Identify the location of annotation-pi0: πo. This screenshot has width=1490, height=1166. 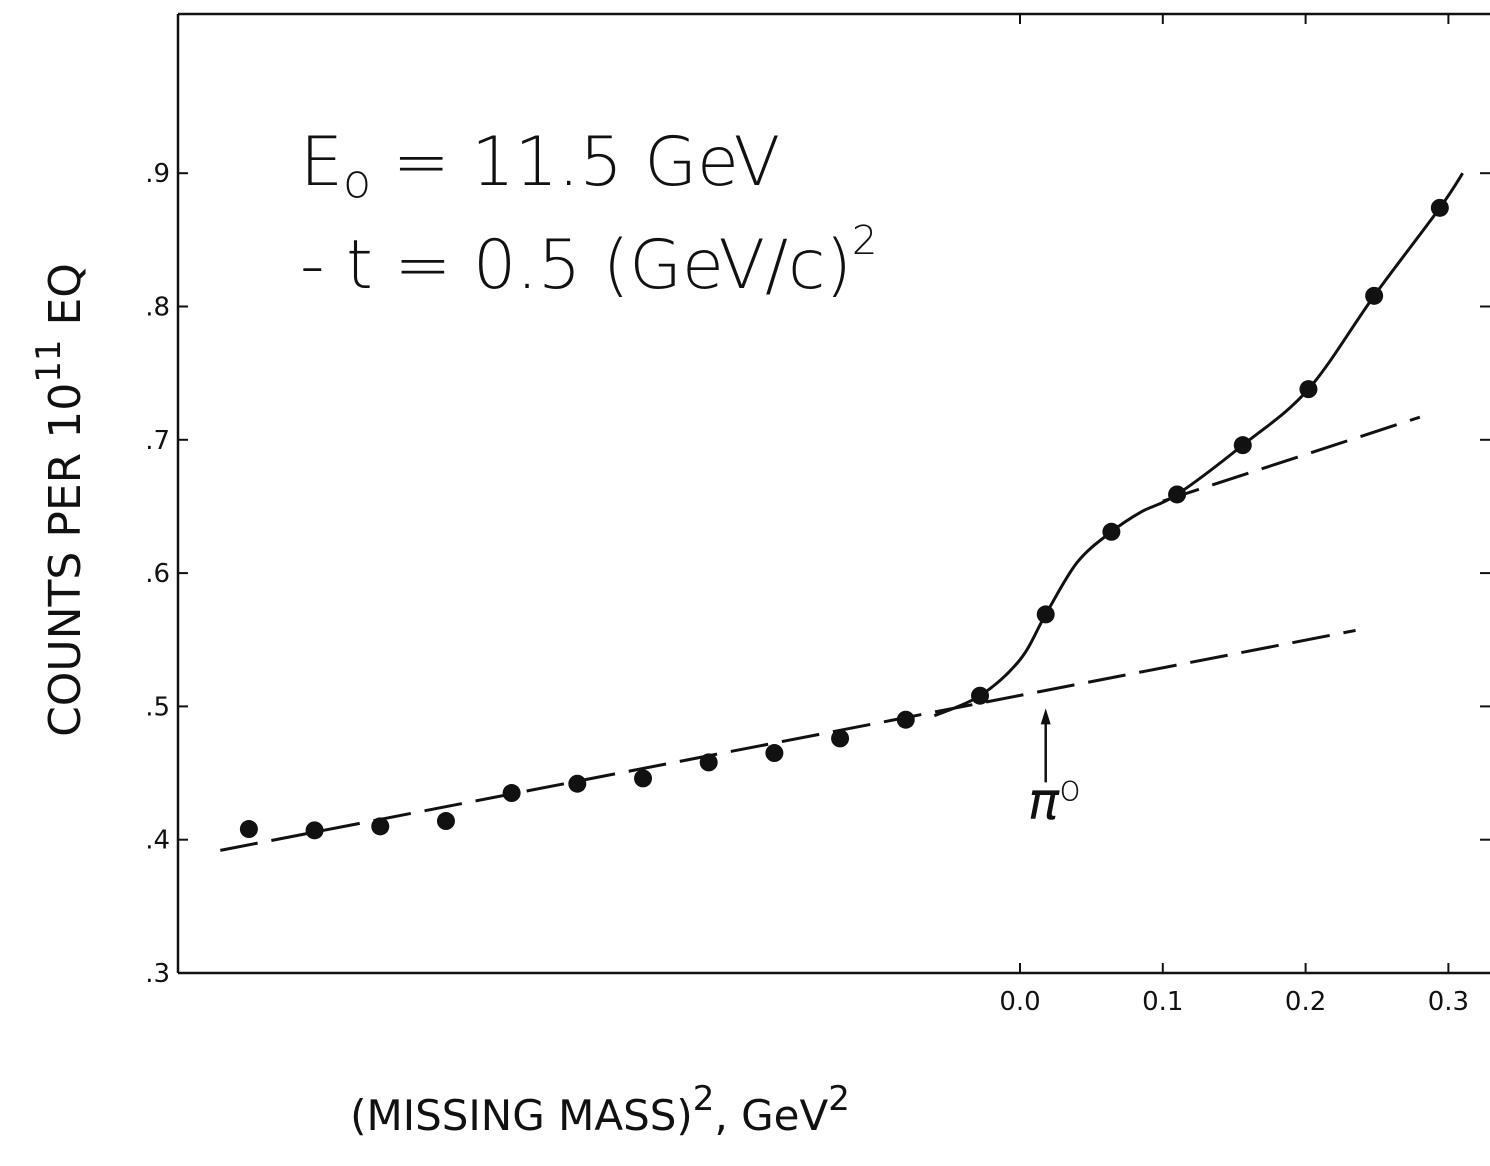
(1054, 799).